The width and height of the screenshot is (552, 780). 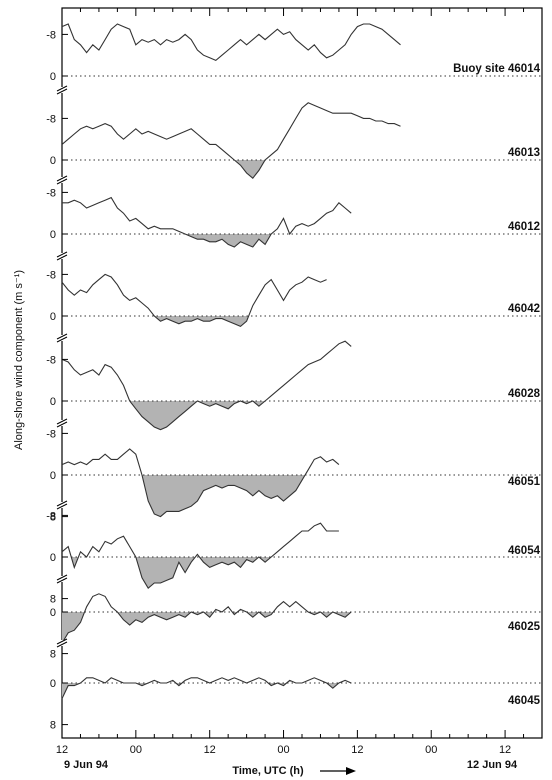 I want to click on panel-46051: -8 0 8 46051, so click(x=294, y=476).